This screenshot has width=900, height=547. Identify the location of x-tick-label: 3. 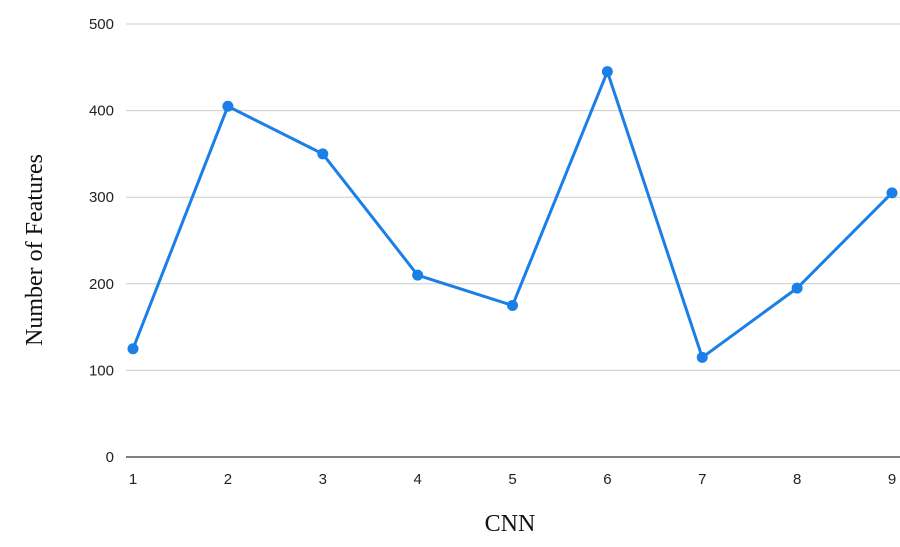
(323, 479).